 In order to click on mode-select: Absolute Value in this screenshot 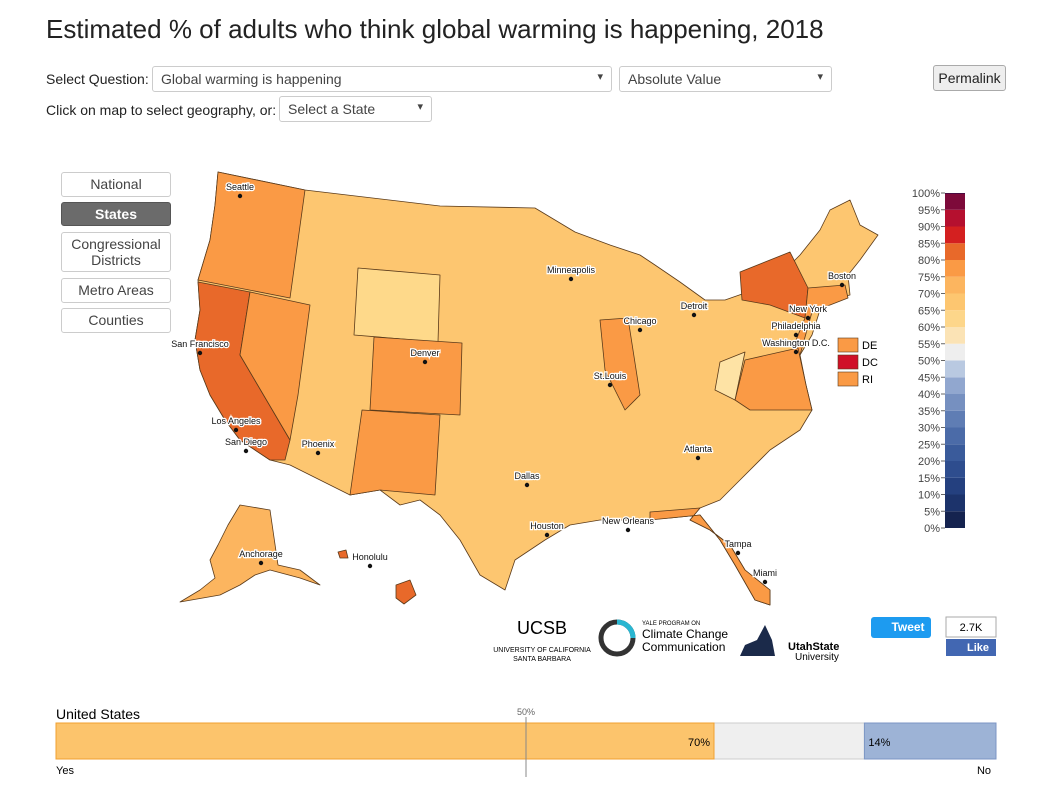, I will do `click(725, 79)`.